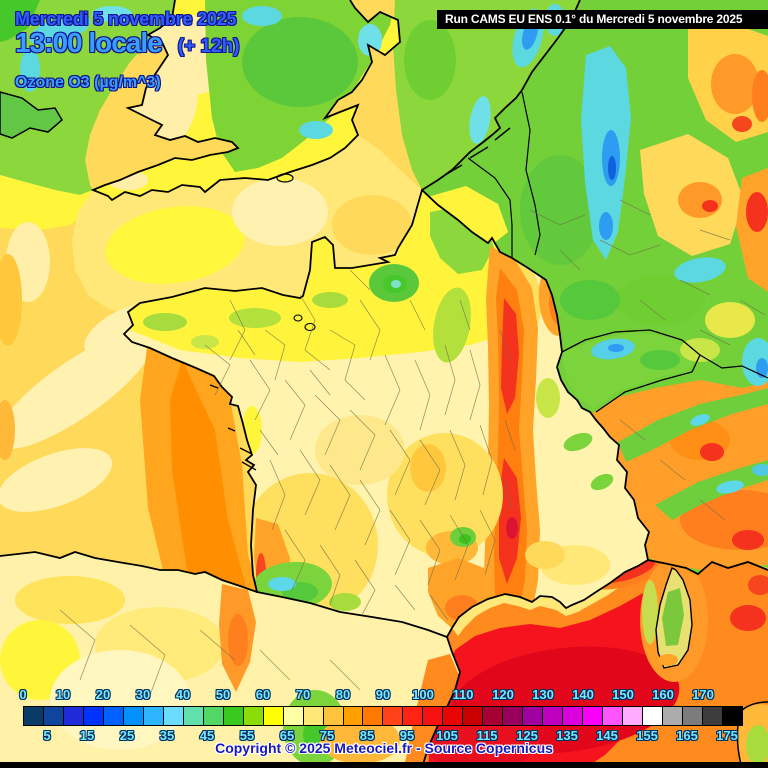  I want to click on legend-tick-label: 155, so click(647, 735).